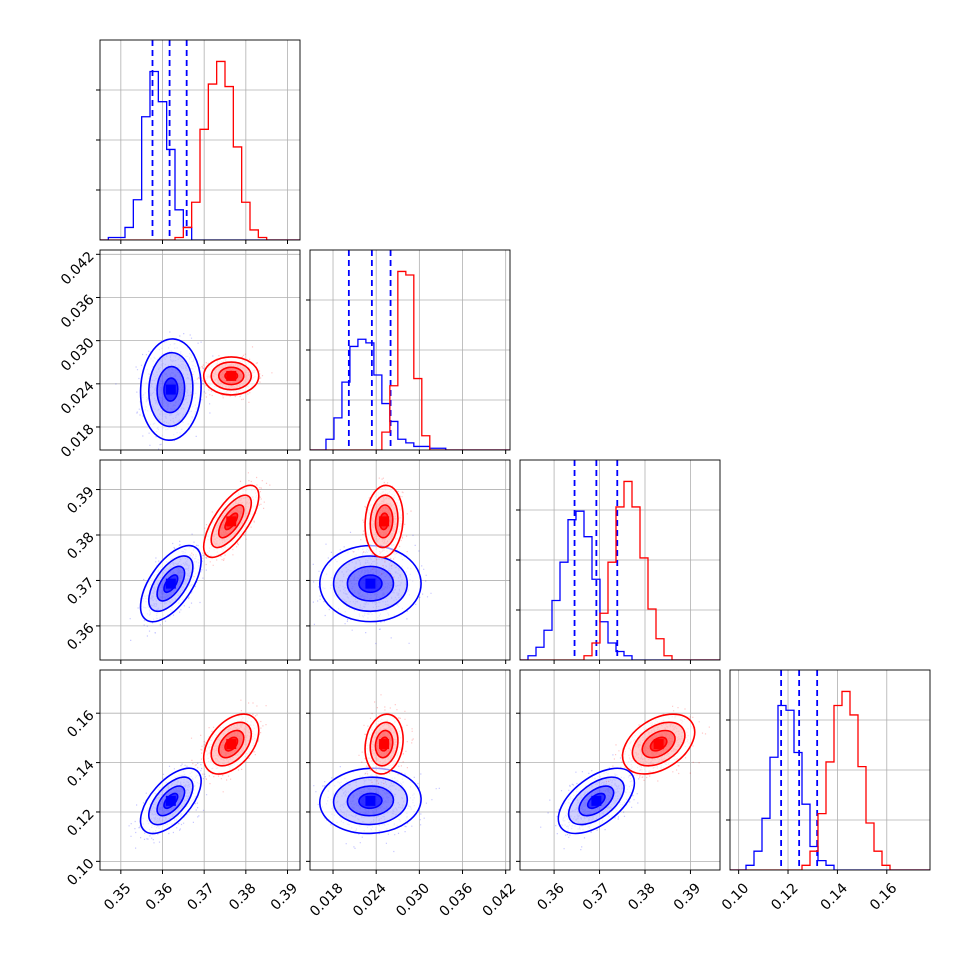  What do you see at coordinates (80, 591) in the screenshot?
I see `y-tick-label: 0.37` at bounding box center [80, 591].